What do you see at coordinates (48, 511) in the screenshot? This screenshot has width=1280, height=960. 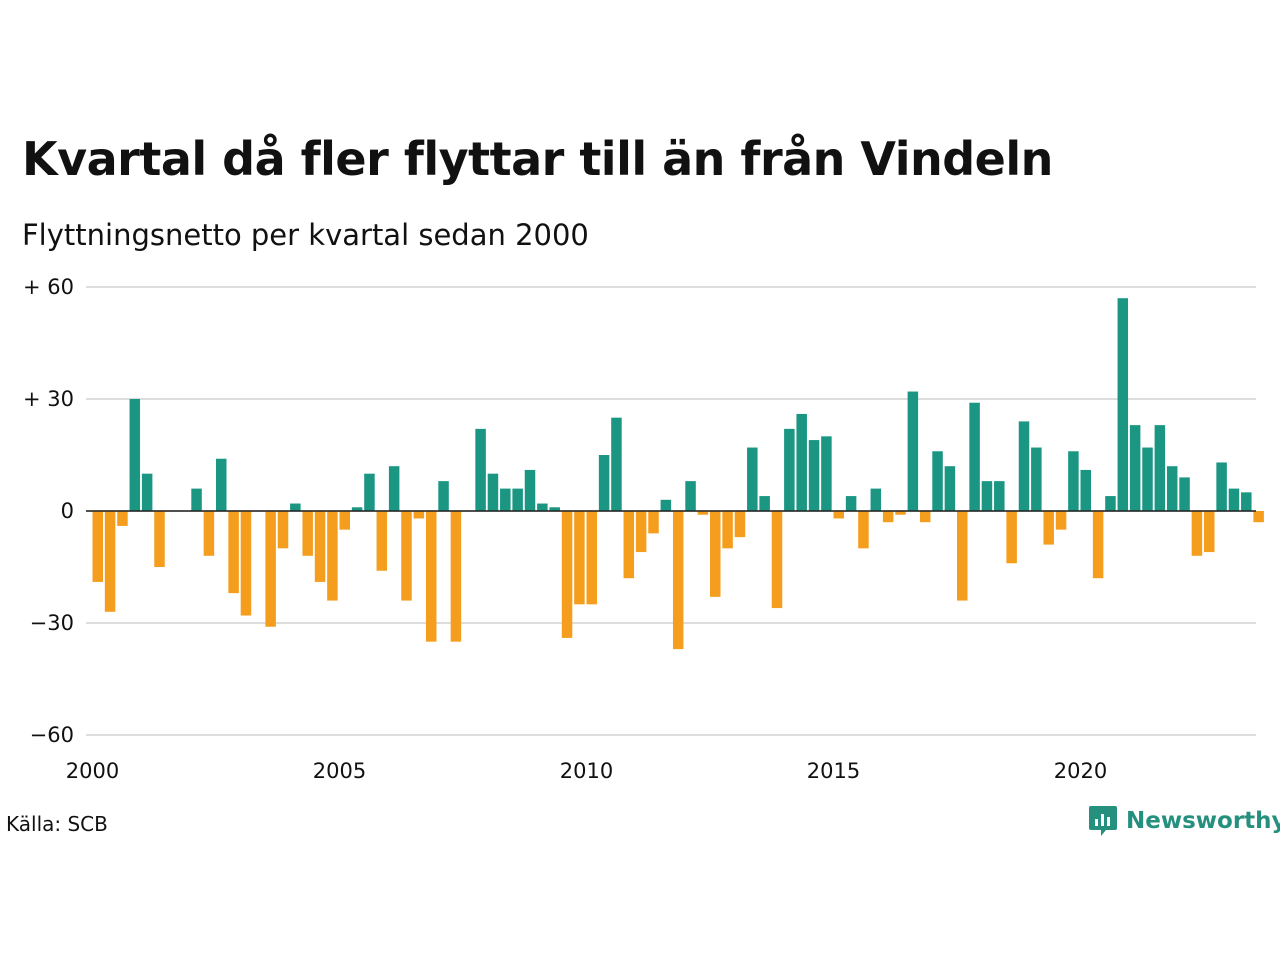 I see `y-axis-labels: + 60 + 30 0 −30 −60` at bounding box center [48, 511].